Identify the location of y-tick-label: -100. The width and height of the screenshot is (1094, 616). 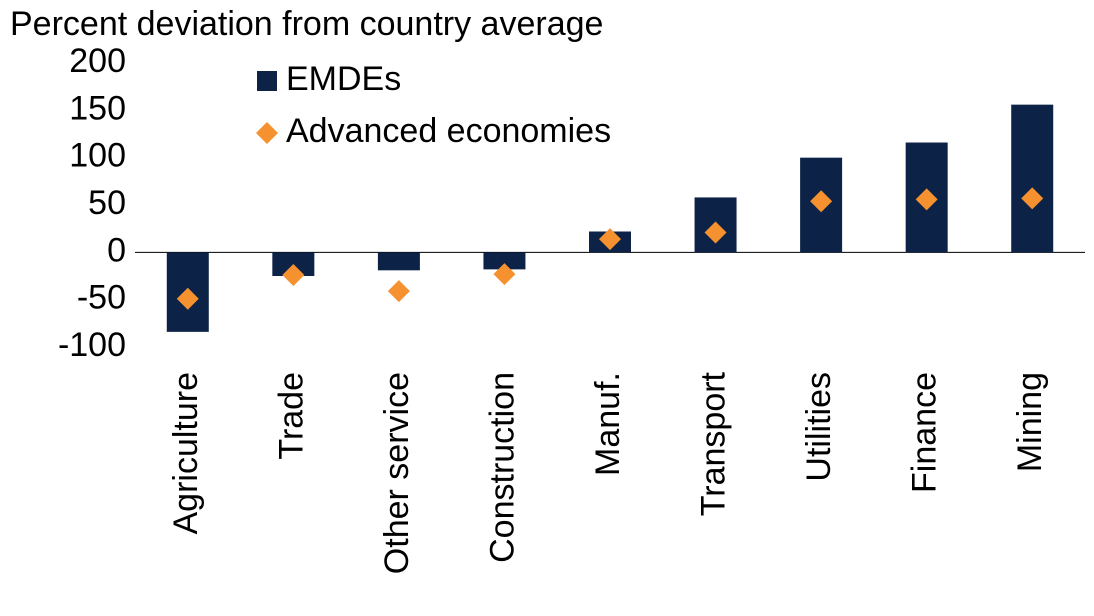
(92, 345).